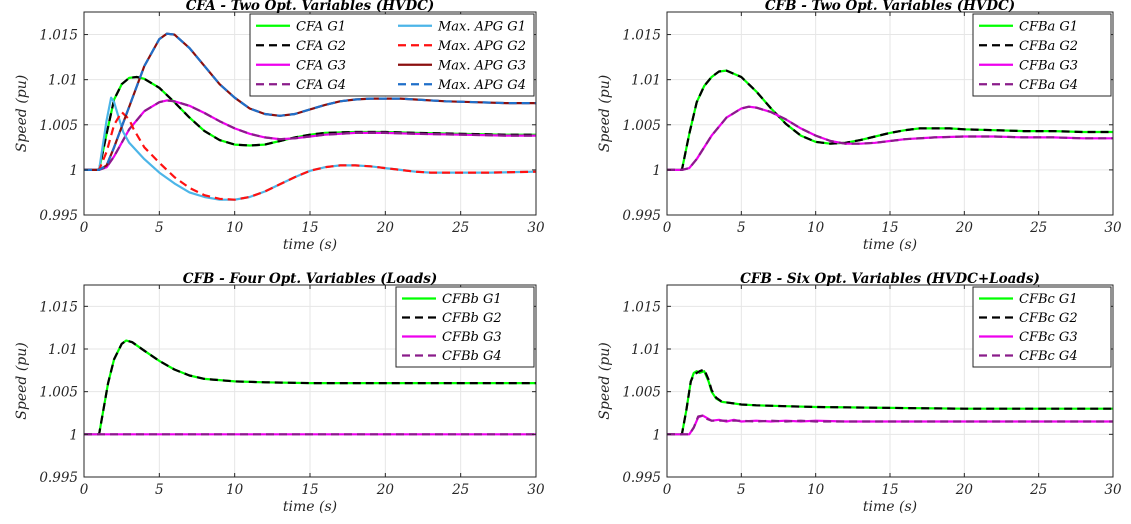  I want to click on legend-label: CFBa G4, so click(1048, 85).